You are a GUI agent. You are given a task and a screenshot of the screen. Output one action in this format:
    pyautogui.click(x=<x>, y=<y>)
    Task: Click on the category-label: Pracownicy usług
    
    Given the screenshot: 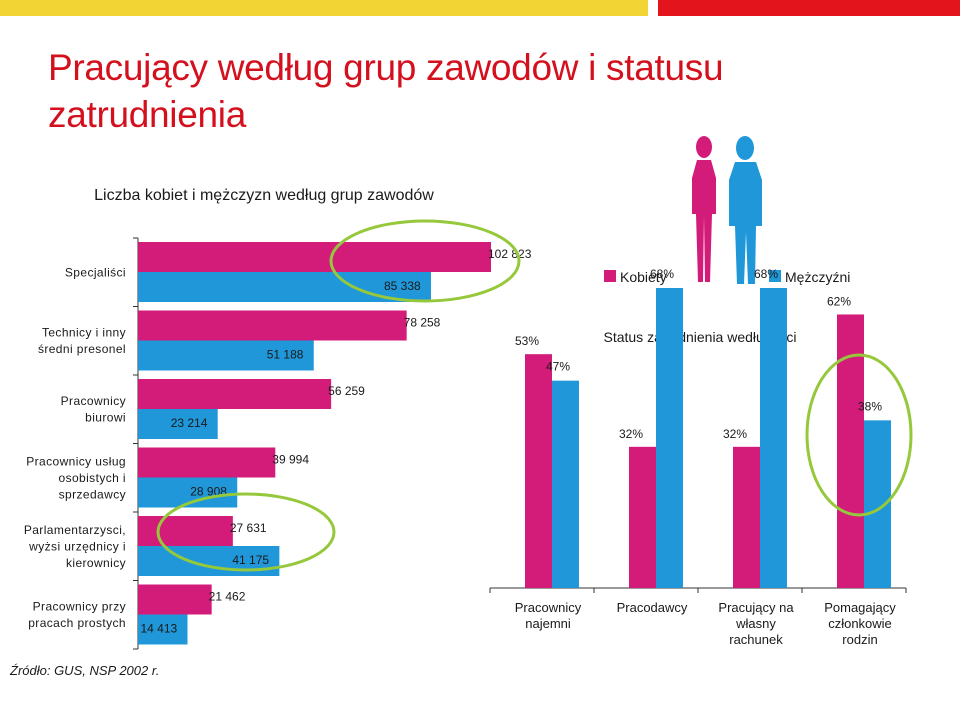 What is the action you would take?
    pyautogui.click(x=76, y=461)
    